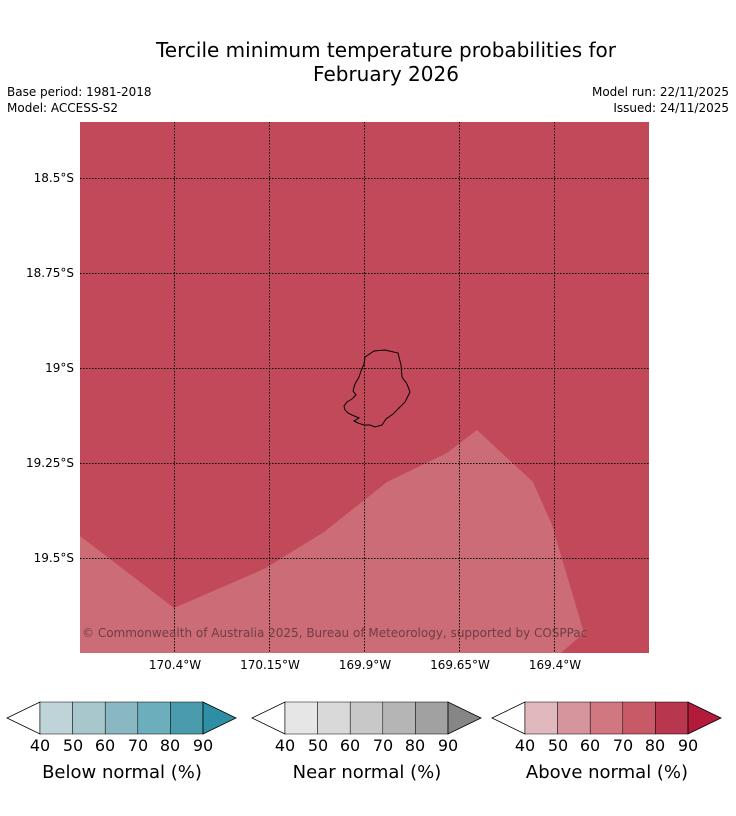  What do you see at coordinates (59, 368) in the screenshot?
I see `lat-label: 19°S` at bounding box center [59, 368].